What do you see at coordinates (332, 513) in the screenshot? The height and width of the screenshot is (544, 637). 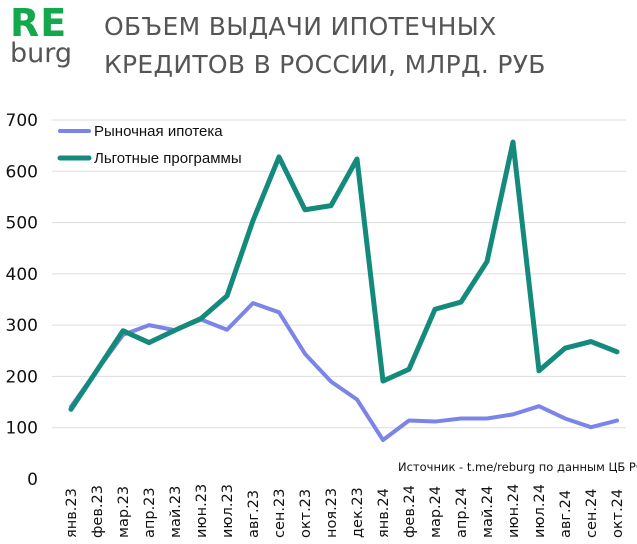 I see `x-tick-label: ноя.23` at bounding box center [332, 513].